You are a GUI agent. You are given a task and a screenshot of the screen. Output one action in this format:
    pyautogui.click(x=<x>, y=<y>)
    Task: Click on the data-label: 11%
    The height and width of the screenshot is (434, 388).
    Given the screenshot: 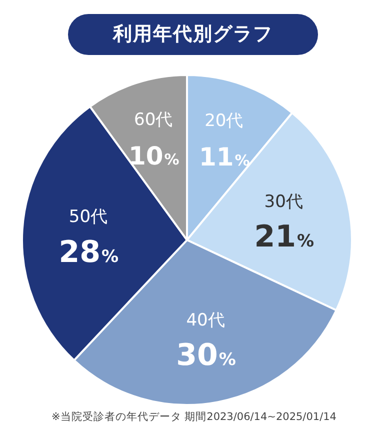 What is the action you would take?
    pyautogui.click(x=224, y=157)
    